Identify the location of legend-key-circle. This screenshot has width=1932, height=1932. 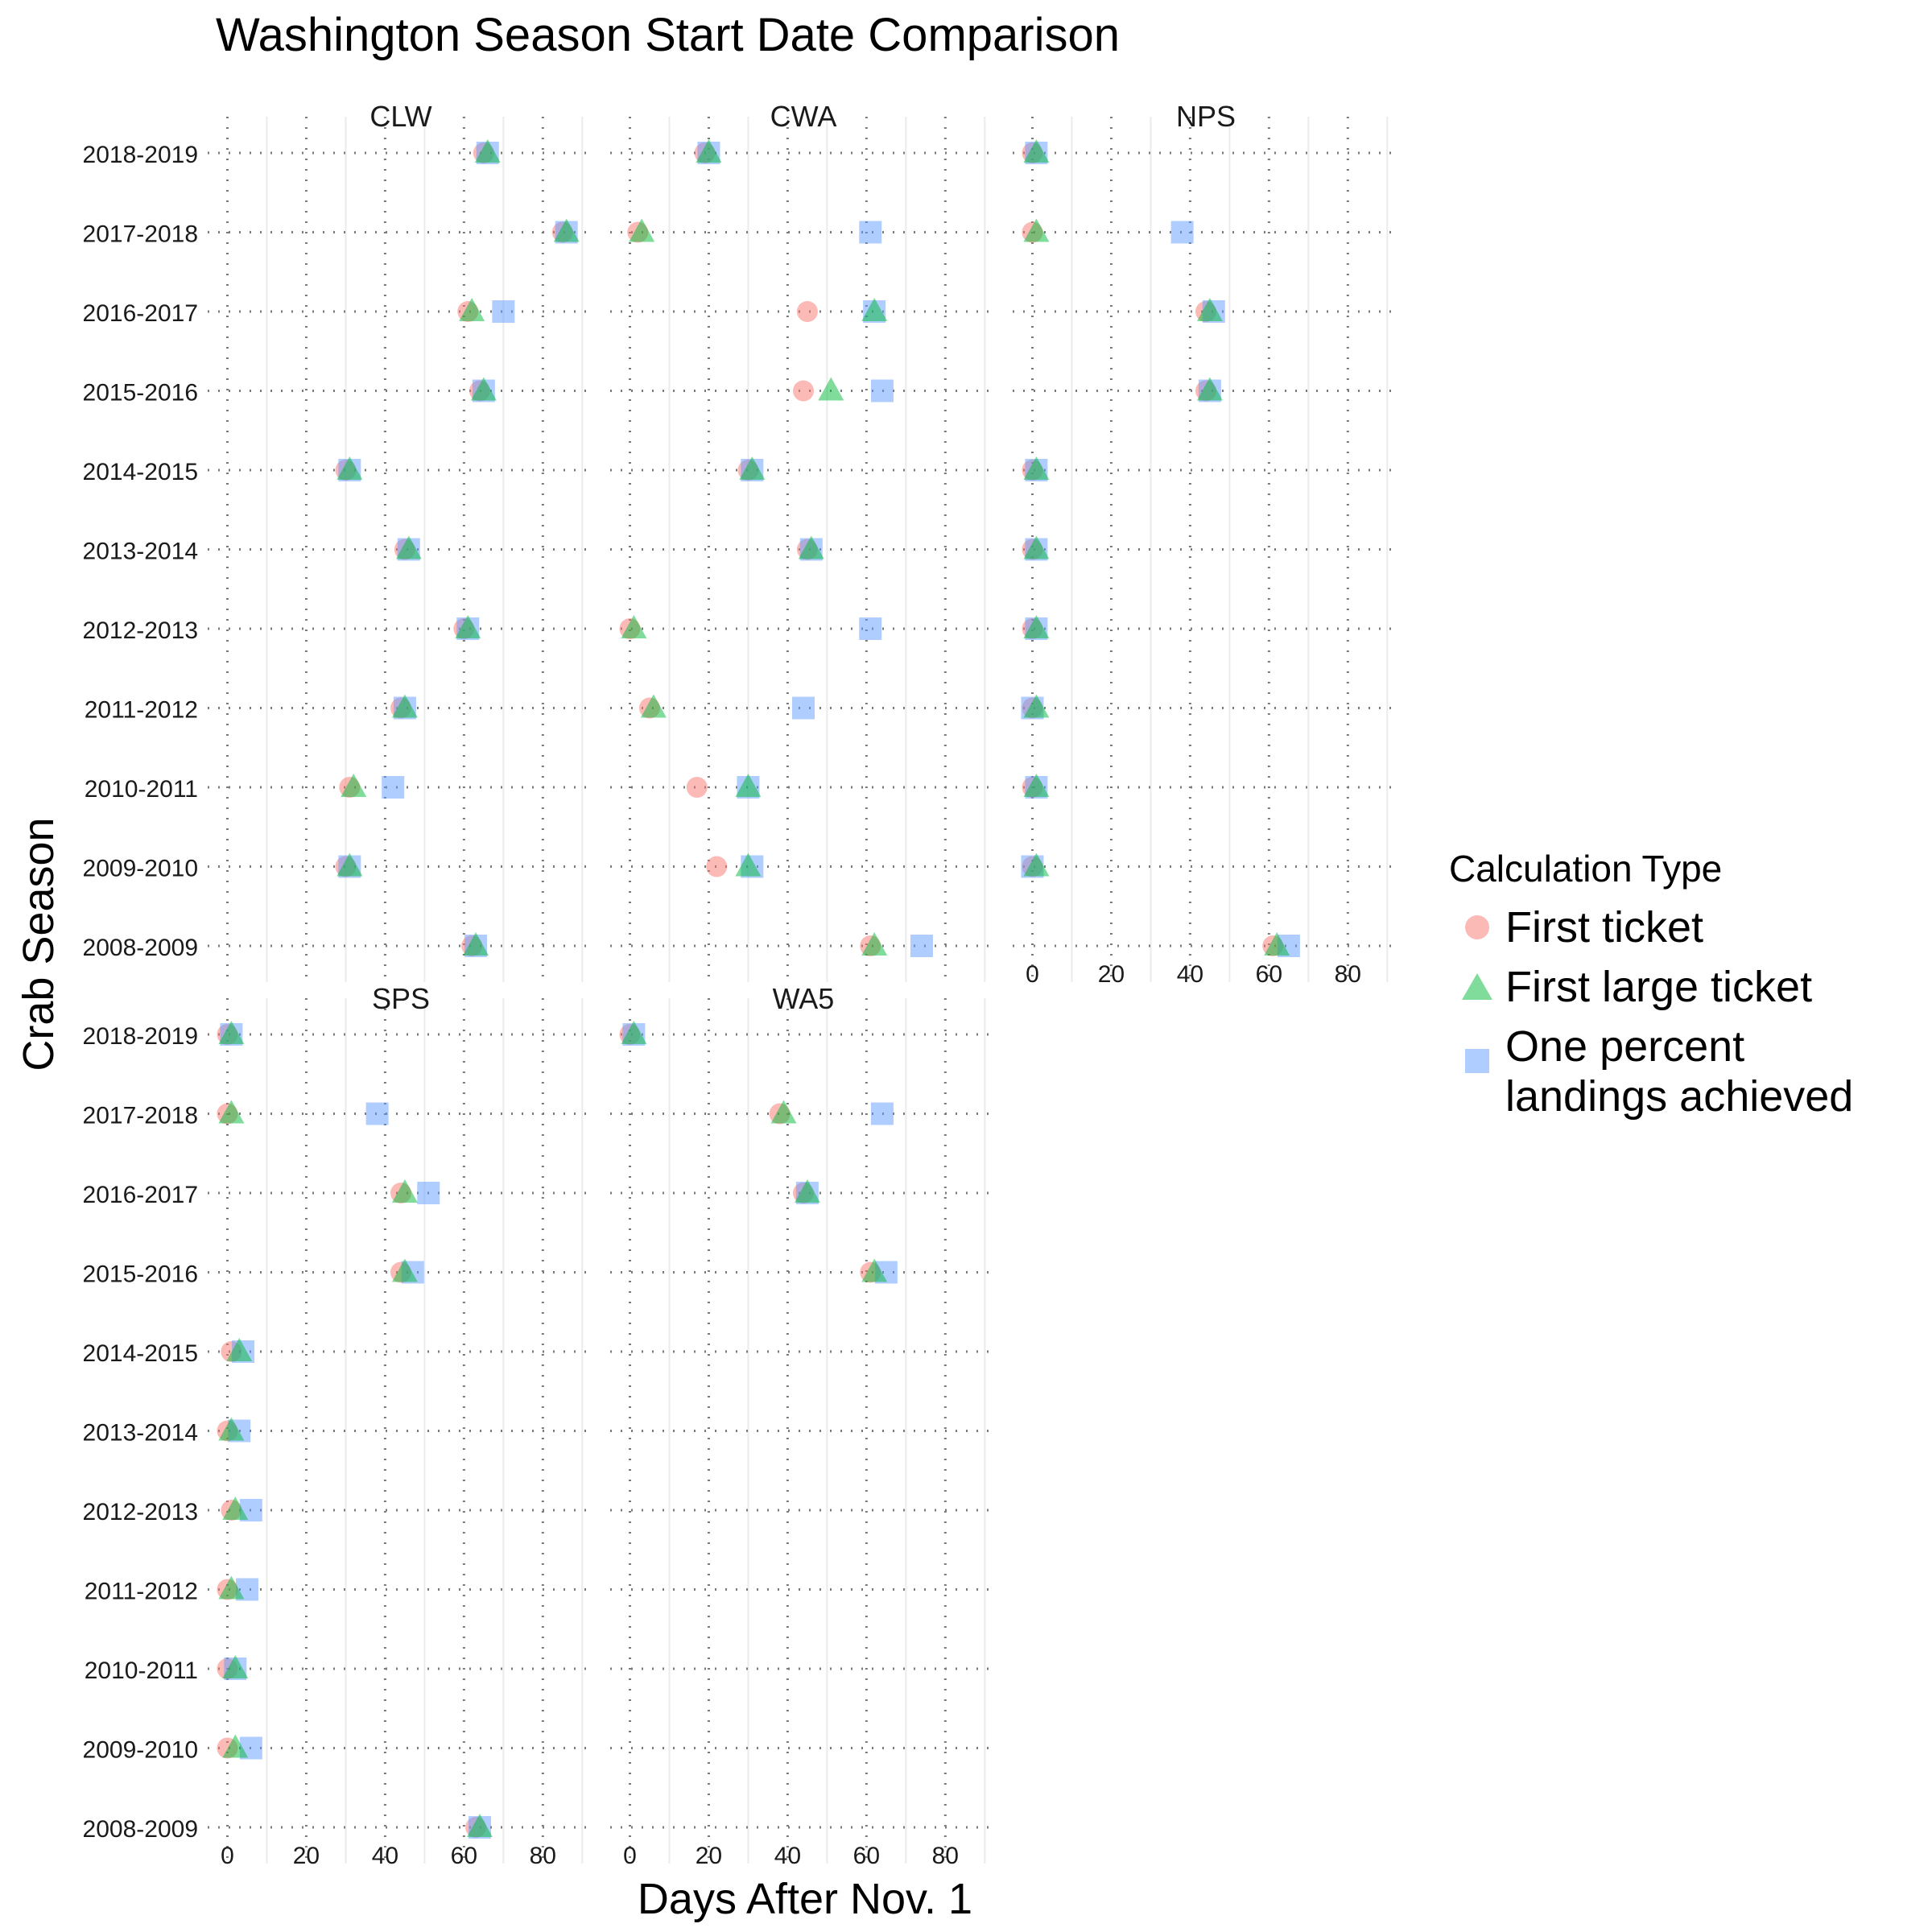
(1477, 927).